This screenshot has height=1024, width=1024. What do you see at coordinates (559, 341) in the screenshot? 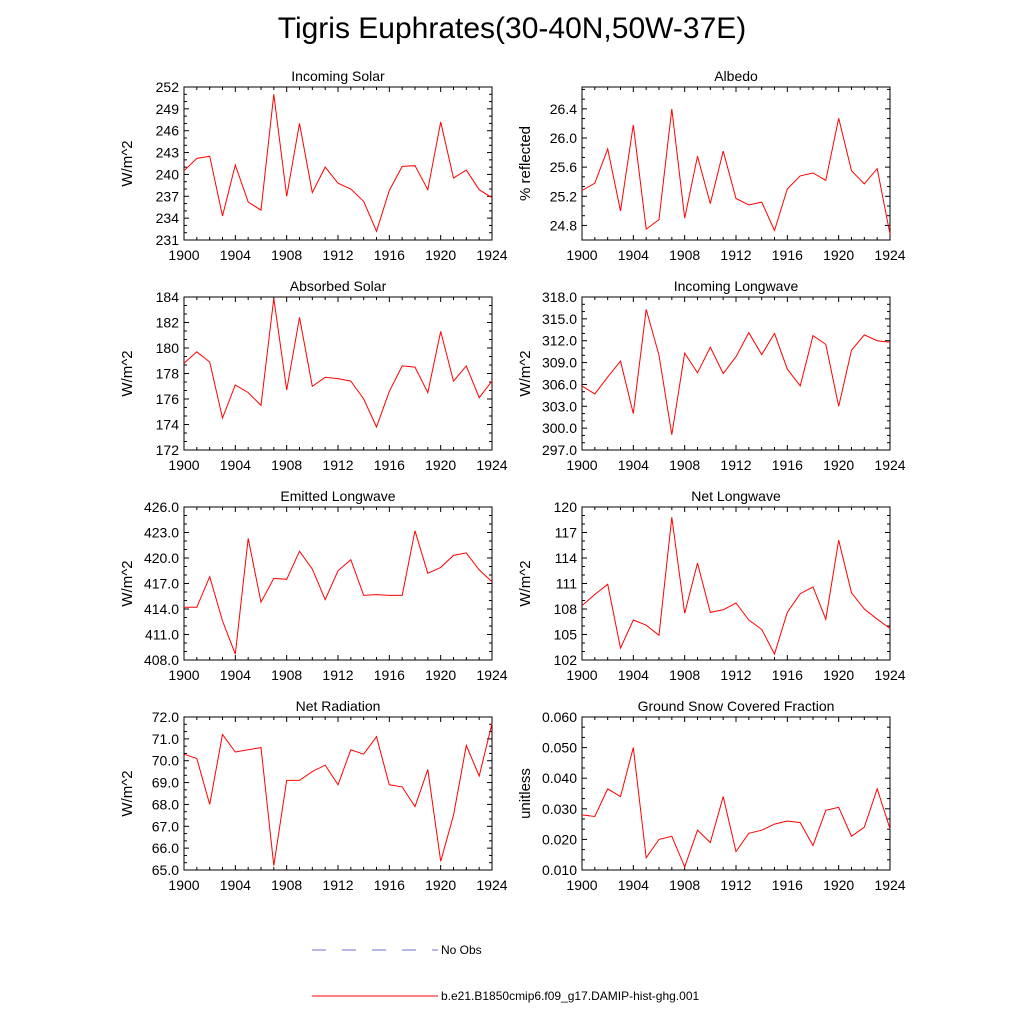
I see `y-tick-label: 312.0` at bounding box center [559, 341].